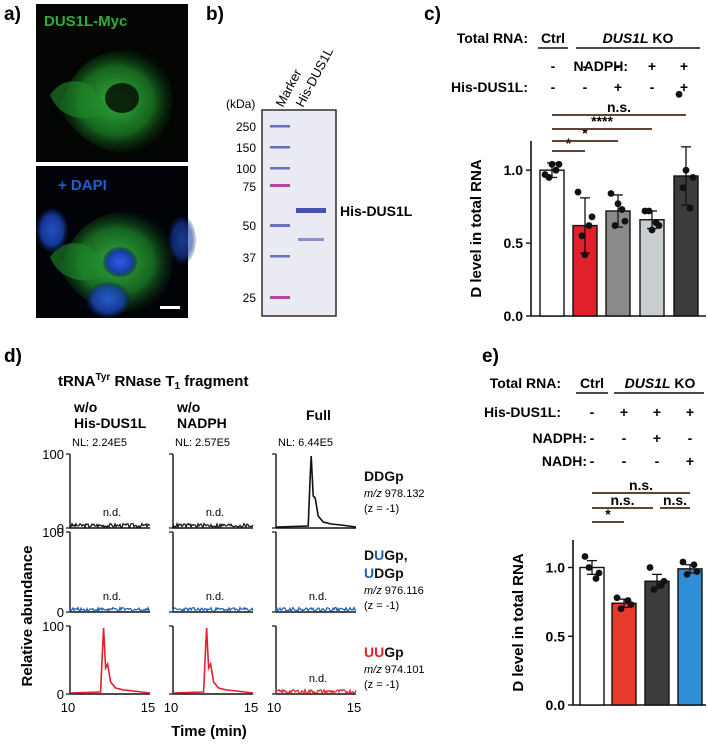  Describe the element at coordinates (684, 87) in the screenshot. I see `c-his-sign-4: +` at that location.